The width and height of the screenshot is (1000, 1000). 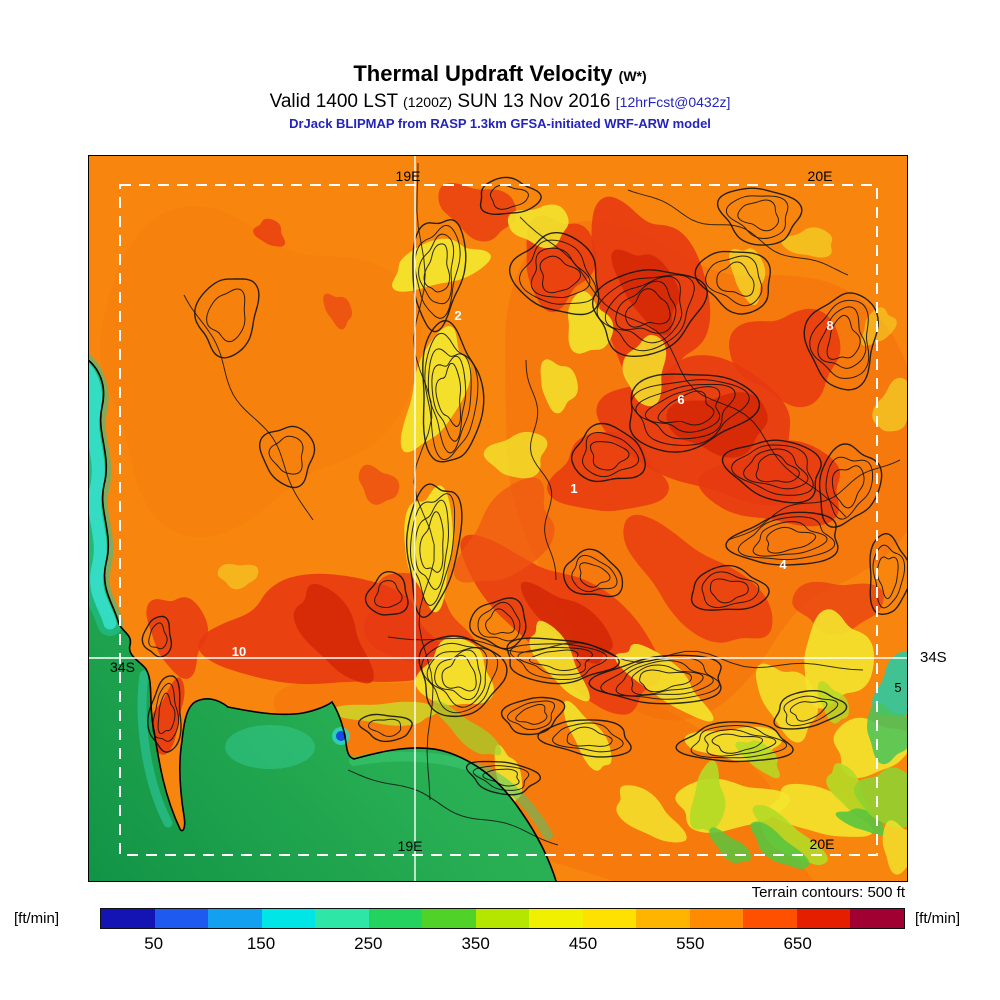 What do you see at coordinates (783, 564) in the screenshot?
I see `waypoint-label-4: 4` at bounding box center [783, 564].